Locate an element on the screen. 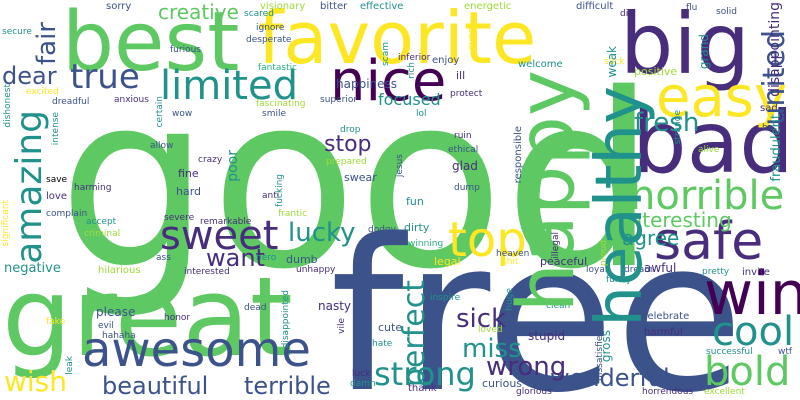 The height and width of the screenshot is (400, 800). word-positive: positive is located at coordinates (656, 71).